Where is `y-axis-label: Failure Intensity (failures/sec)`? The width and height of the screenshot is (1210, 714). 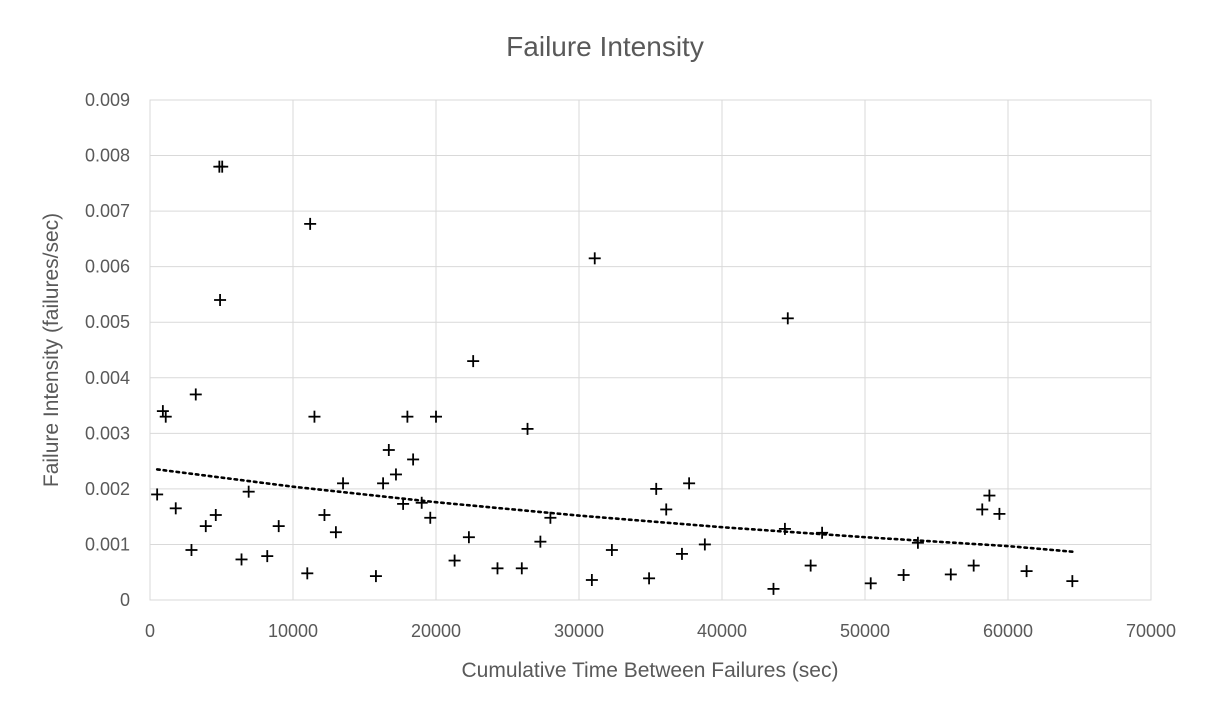
y-axis-label: Failure Intensity (failures/sec) is located at coordinates (51, 350).